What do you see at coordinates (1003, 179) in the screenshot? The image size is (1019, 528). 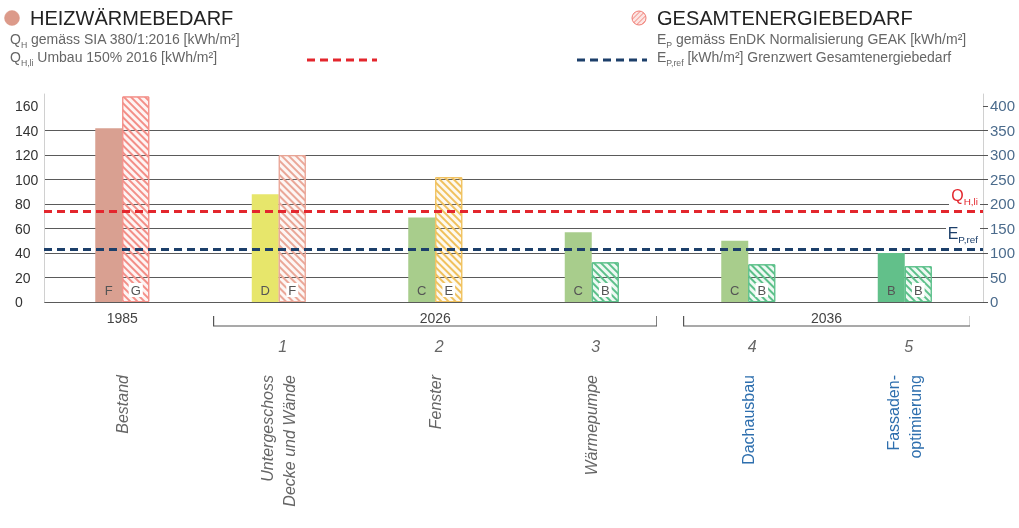 I see `y2-tick-label: 250` at bounding box center [1003, 179].